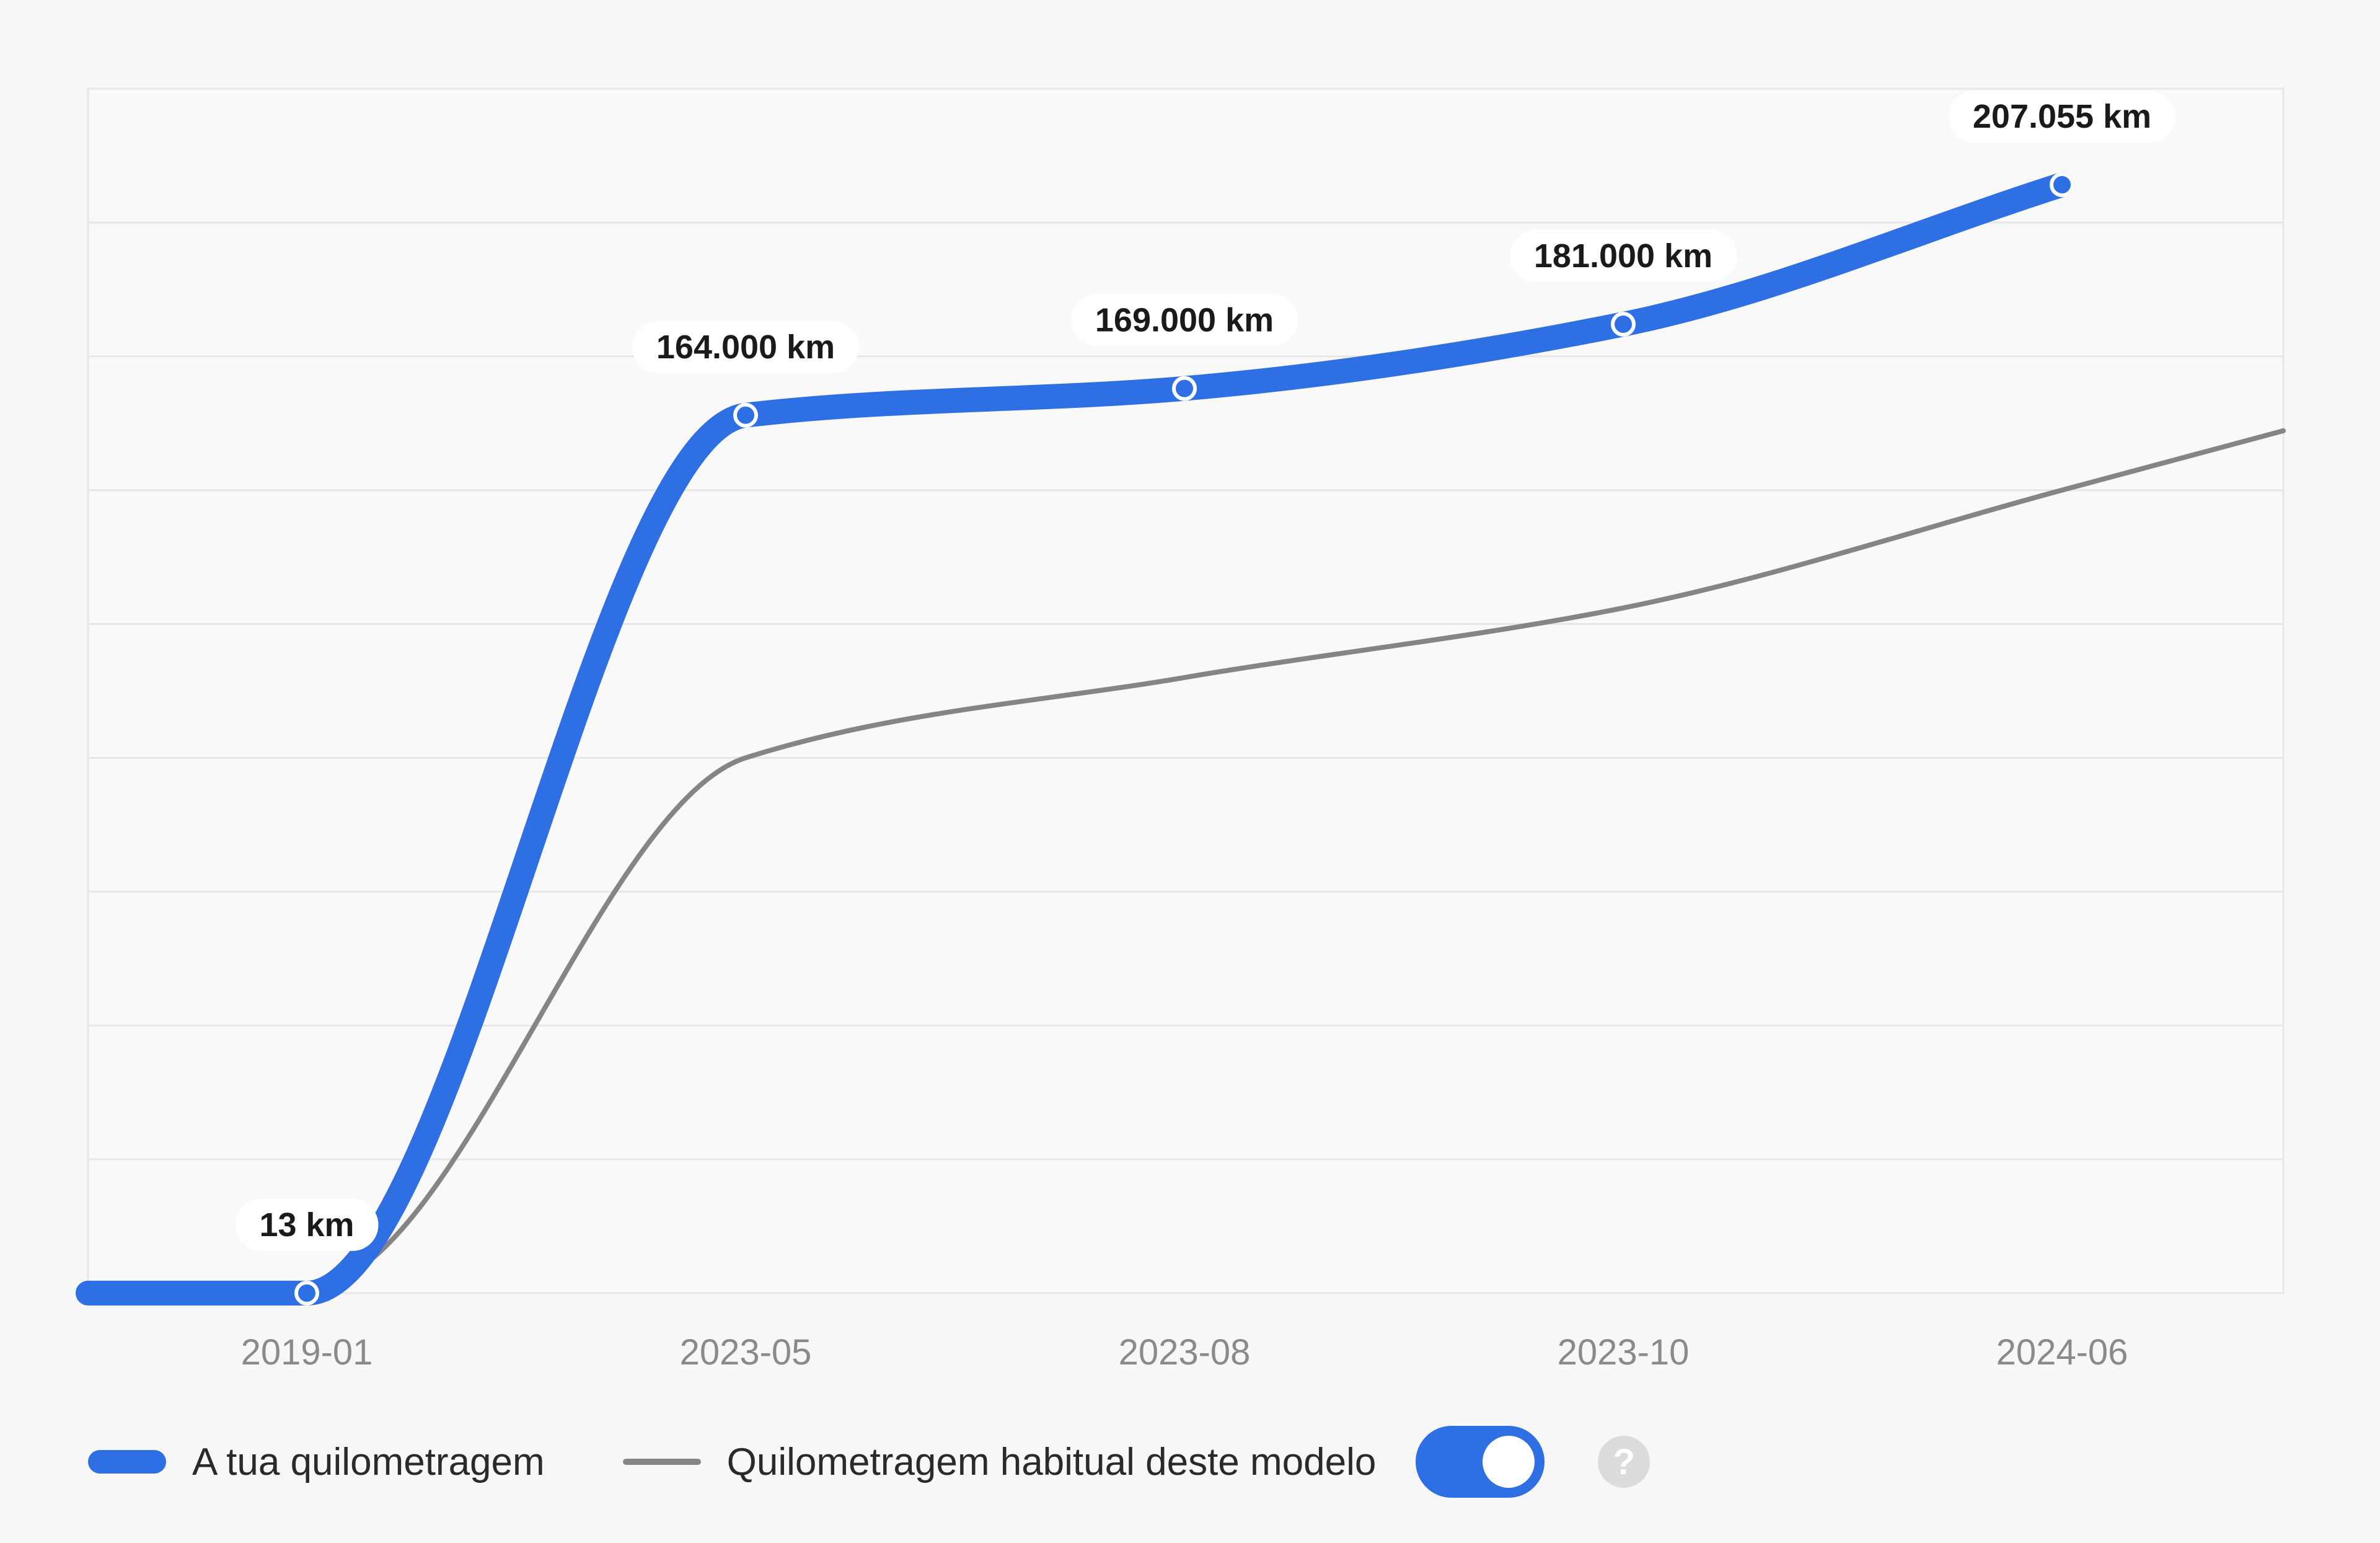 The image size is (2380, 1543). I want to click on help-icon-symbol: ?, so click(1624, 1462).